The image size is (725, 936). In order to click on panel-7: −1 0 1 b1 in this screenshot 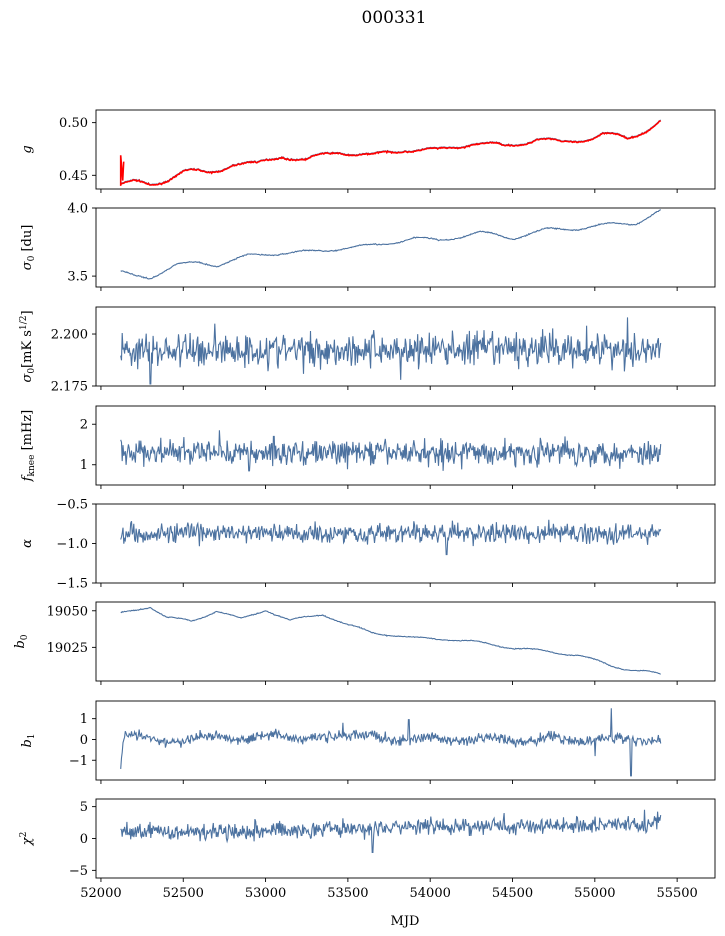, I will do `click(368, 742)`.